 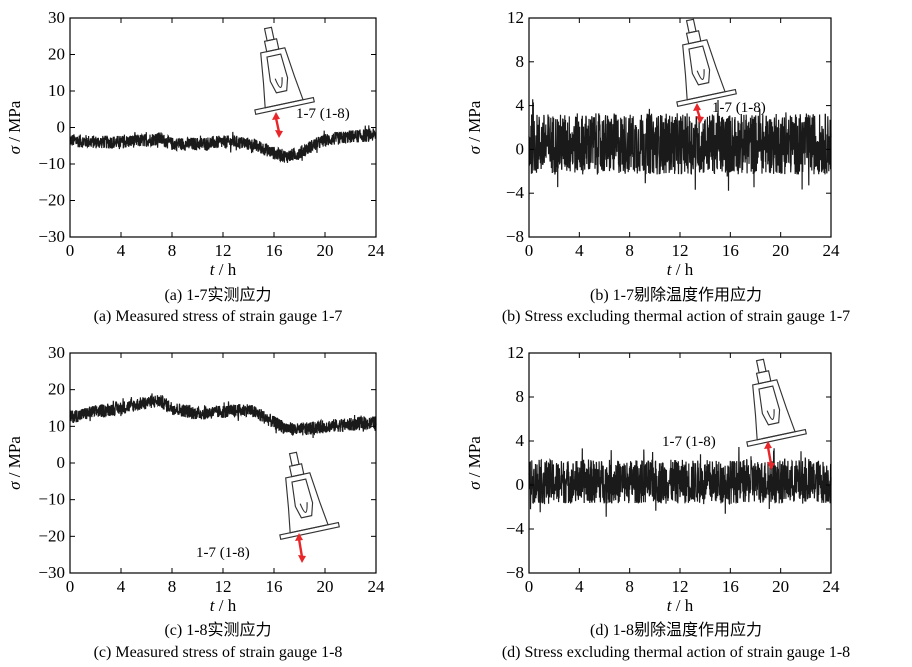 I want to click on caption-en: (c) Measured stress of strain gauge 1-8, so click(x=218, y=652).